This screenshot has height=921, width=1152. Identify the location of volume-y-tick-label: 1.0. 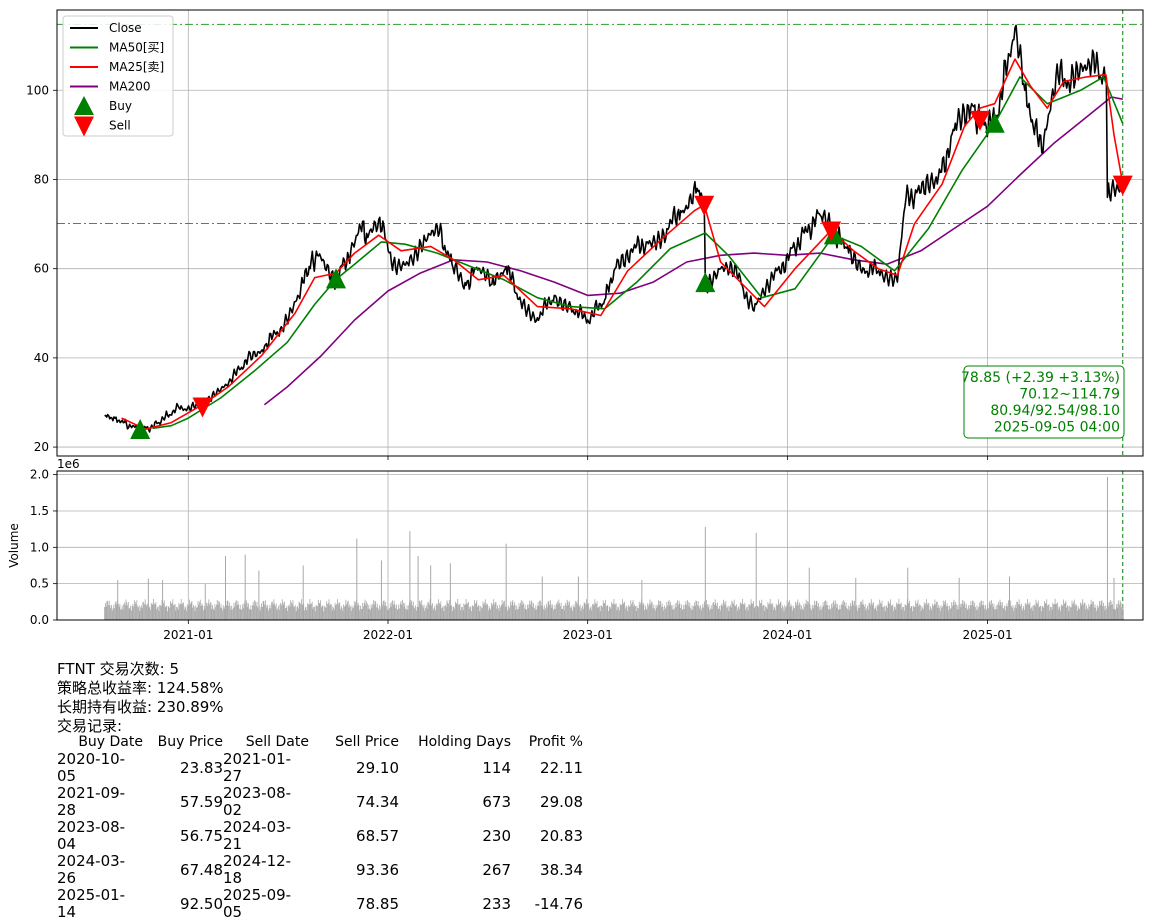
(39, 547).